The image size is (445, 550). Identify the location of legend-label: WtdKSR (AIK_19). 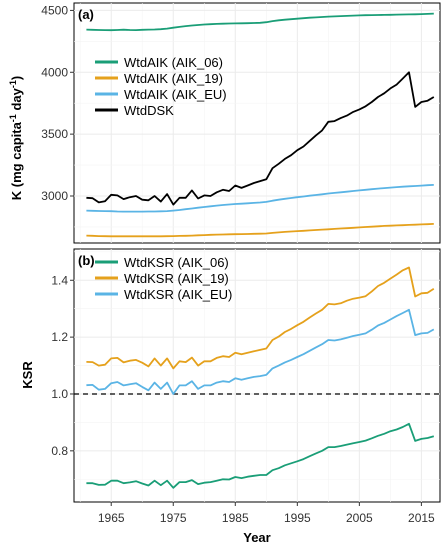
(176, 278).